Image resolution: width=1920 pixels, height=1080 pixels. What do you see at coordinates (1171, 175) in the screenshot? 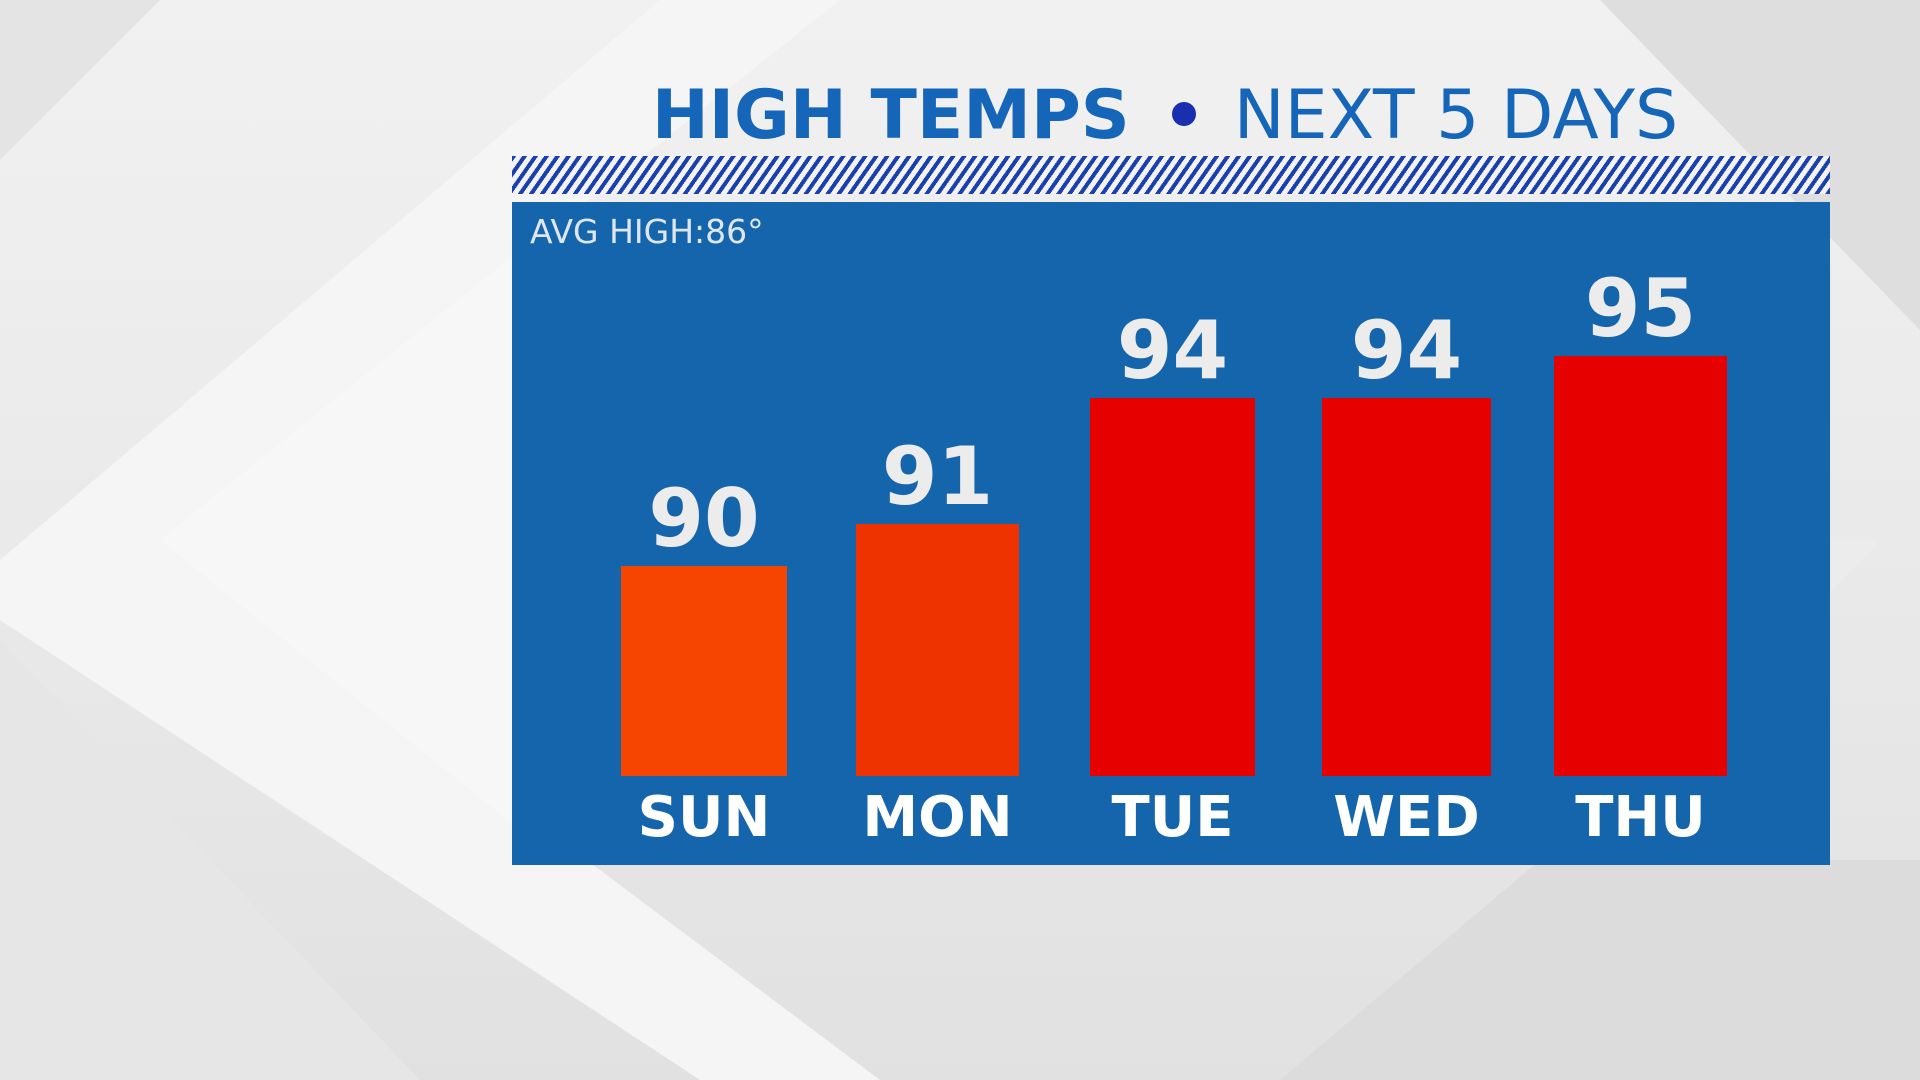
I see `header-stripe` at bounding box center [1171, 175].